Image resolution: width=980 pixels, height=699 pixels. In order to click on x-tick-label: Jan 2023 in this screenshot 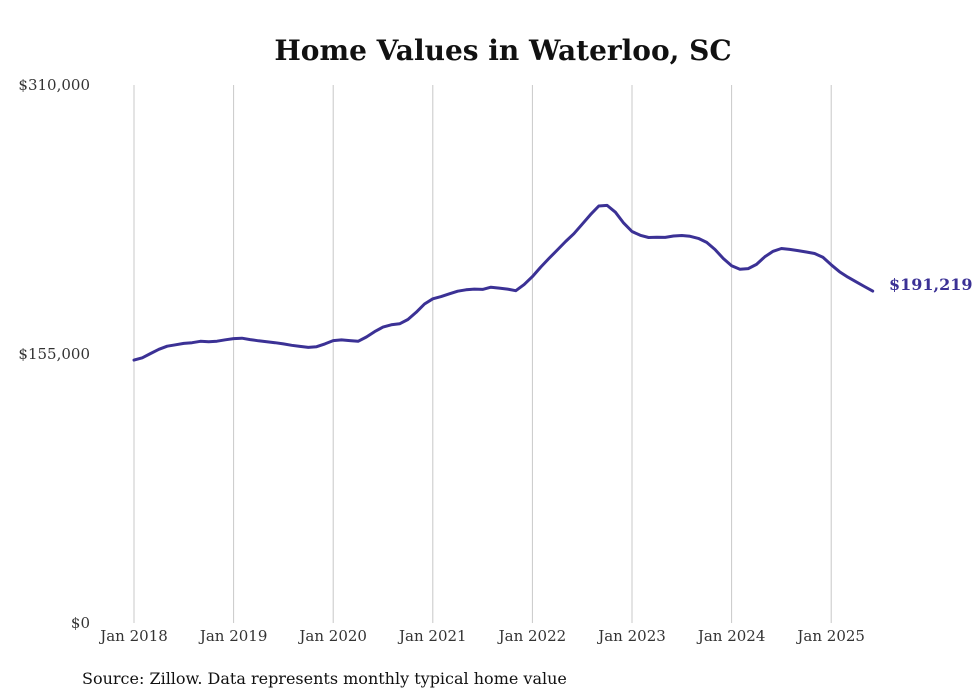, I will do `click(631, 636)`.